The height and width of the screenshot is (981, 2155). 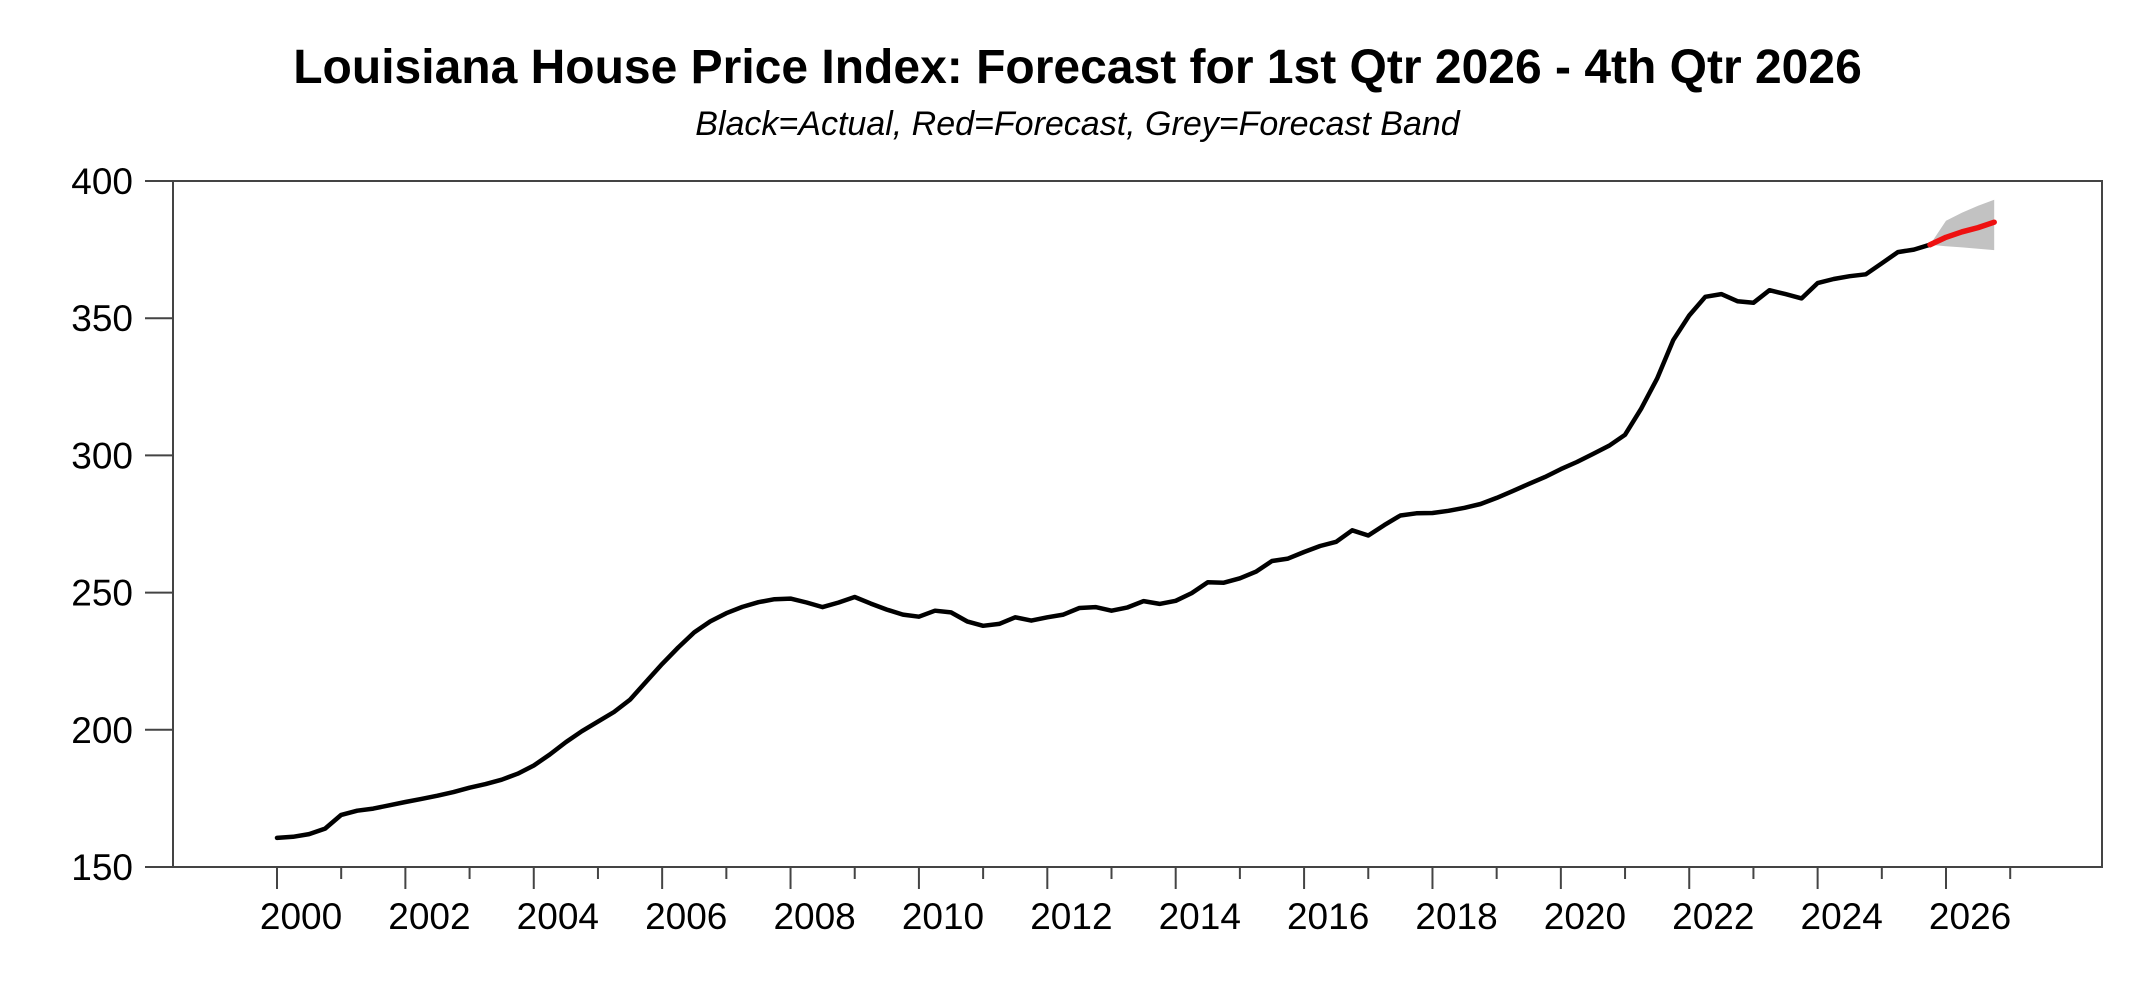 What do you see at coordinates (1713, 916) in the screenshot?
I see `x-axis-tick-label: 2022` at bounding box center [1713, 916].